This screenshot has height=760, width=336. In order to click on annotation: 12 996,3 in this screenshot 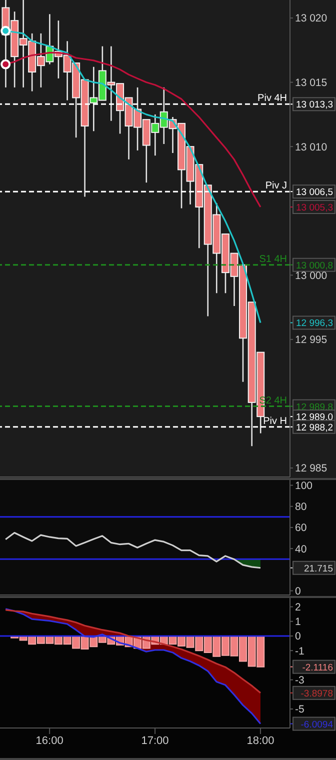, I will do `click(314, 324)`.